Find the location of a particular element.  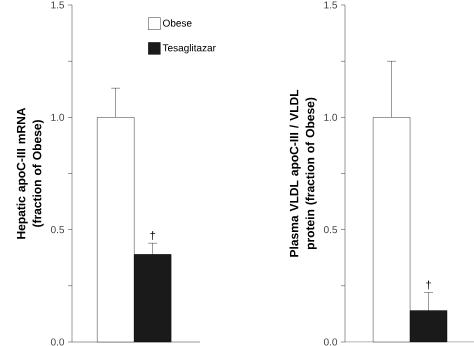

legend-label: Obese is located at coordinates (177, 23).